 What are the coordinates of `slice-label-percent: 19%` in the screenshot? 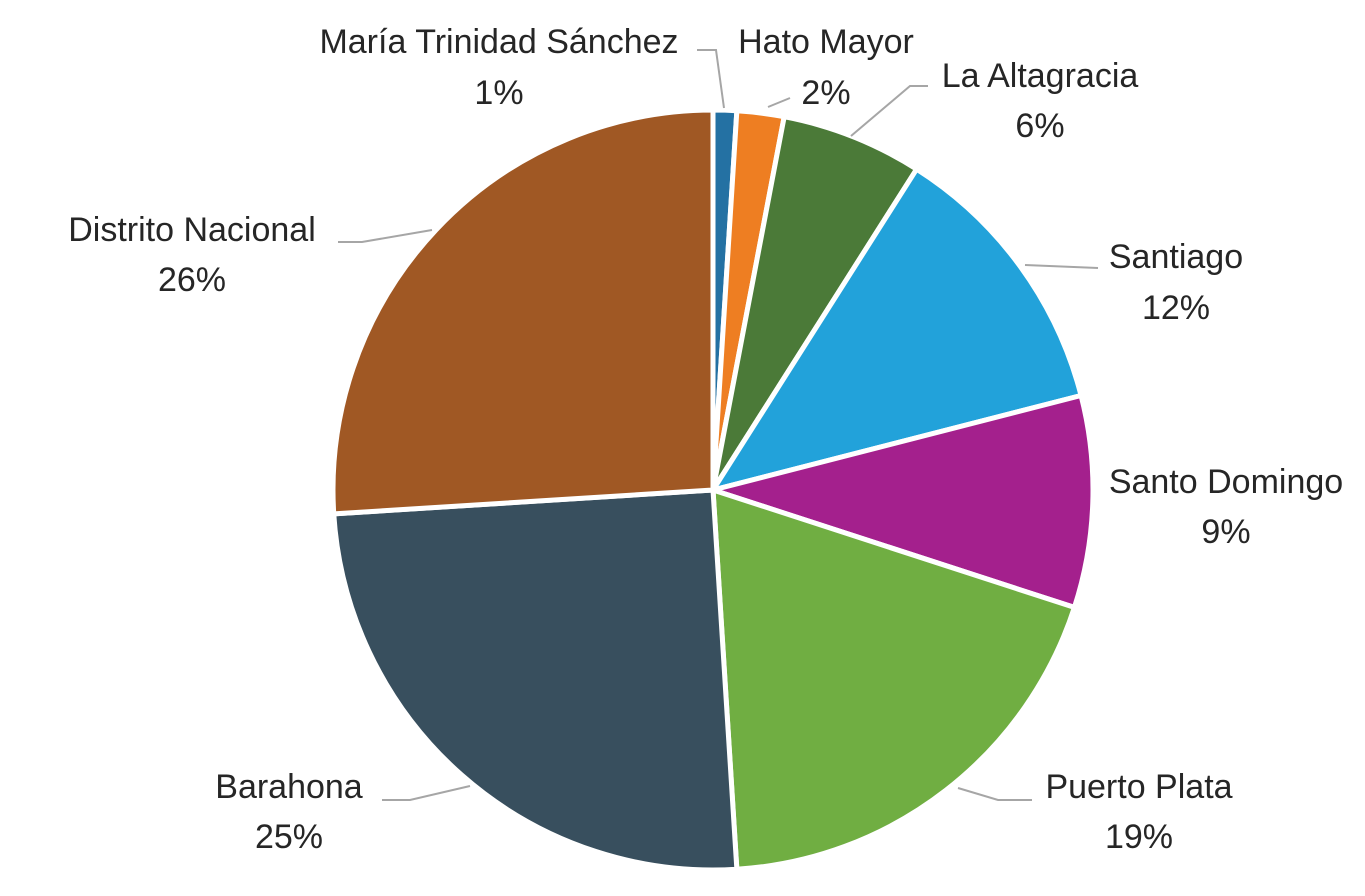 It's located at (1139, 837).